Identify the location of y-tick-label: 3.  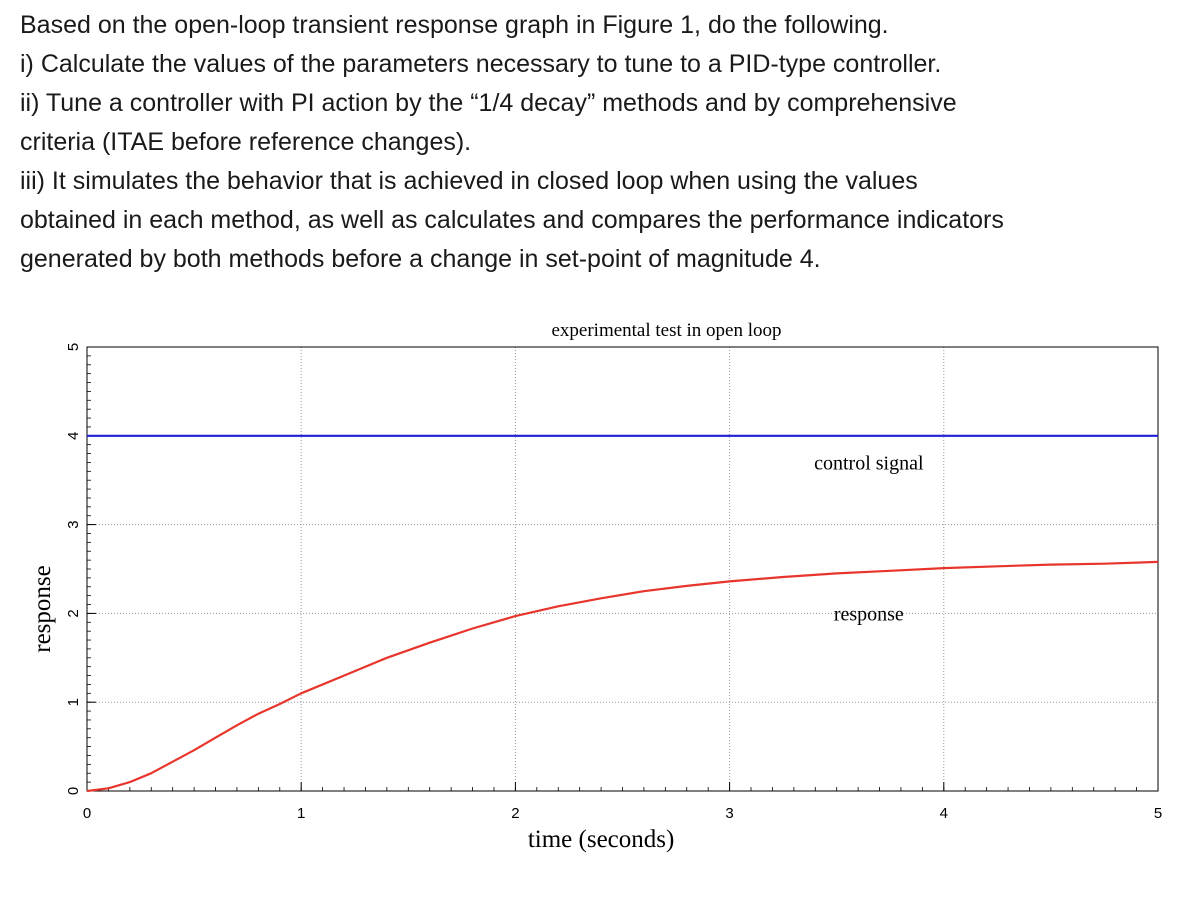
(73, 524).